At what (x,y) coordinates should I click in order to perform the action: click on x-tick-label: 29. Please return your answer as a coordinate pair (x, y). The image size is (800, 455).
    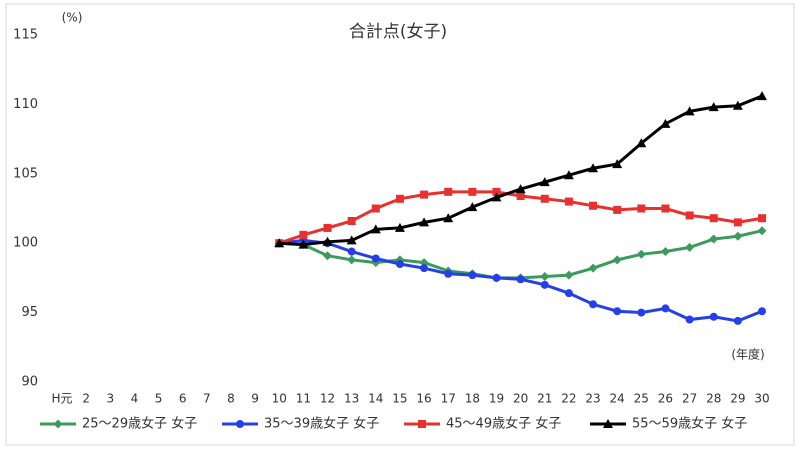
    Looking at the image, I should click on (737, 399).